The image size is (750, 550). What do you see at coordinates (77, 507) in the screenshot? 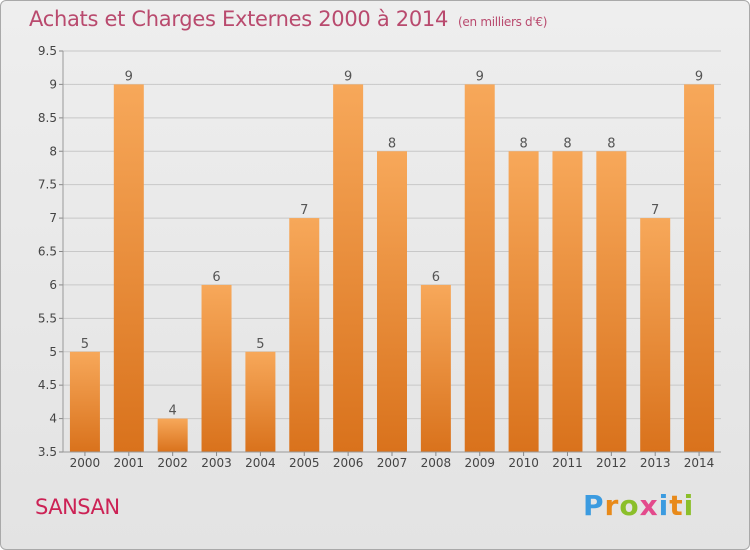
I see `place-name: SANSAN` at bounding box center [77, 507].